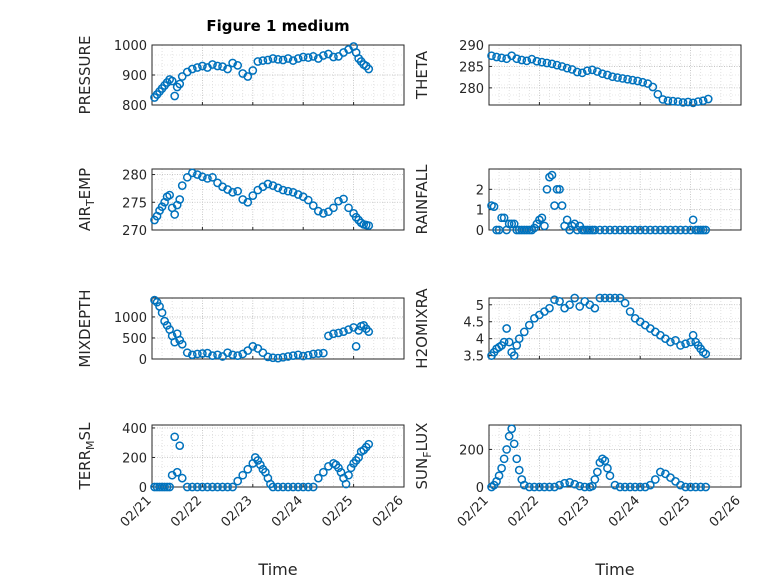  I want to click on panel-8-ylabel-part-2: LUX, so click(422, 437).